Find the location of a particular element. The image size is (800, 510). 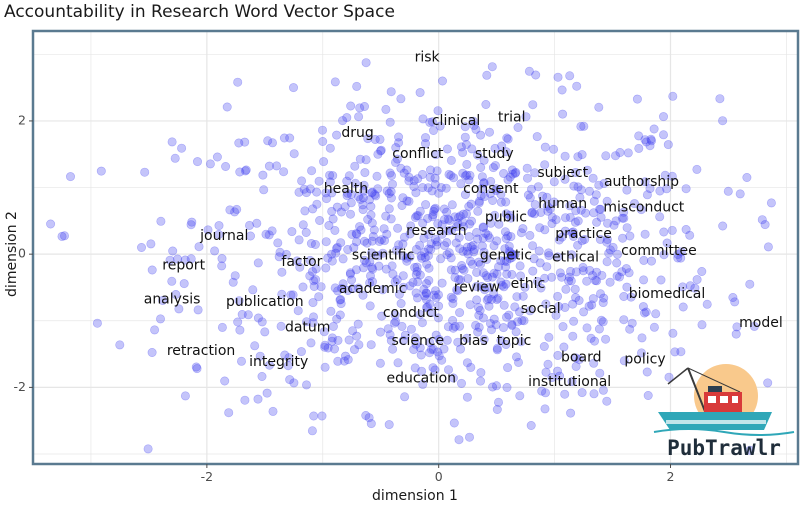

word-label: committee is located at coordinates (659, 251).